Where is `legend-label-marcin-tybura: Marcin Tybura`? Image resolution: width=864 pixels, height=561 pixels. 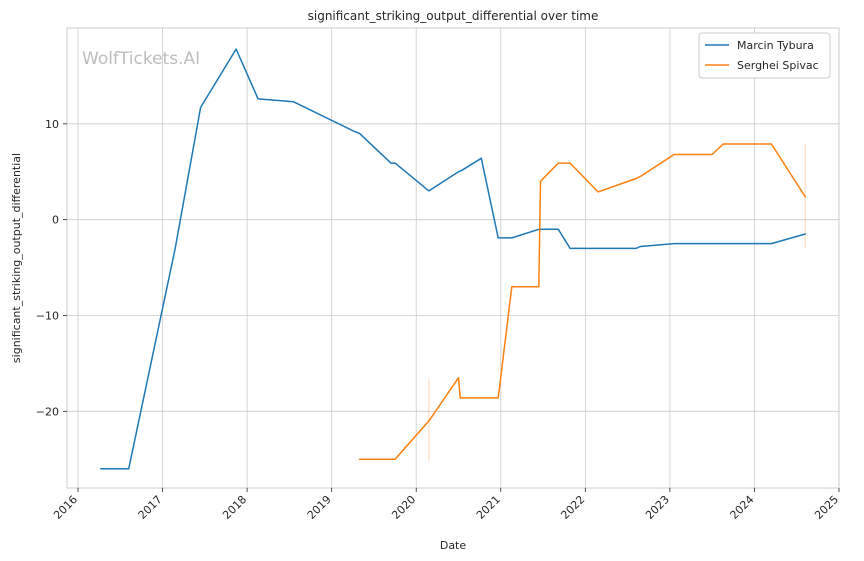
legend-label-marcin-tybura: Marcin Tybura is located at coordinates (775, 45).